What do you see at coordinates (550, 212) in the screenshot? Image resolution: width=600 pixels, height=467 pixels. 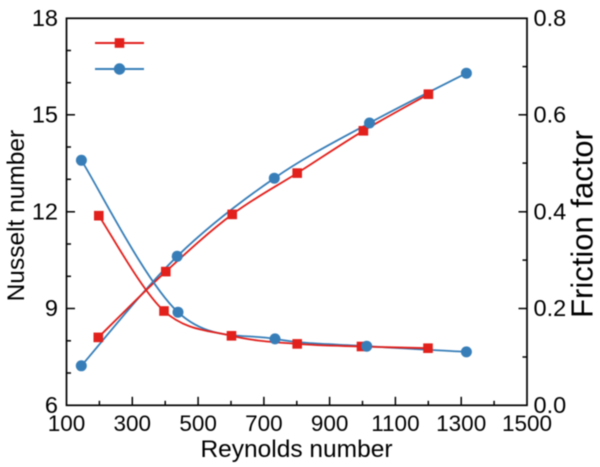 I see `svg-text: 0.4` at bounding box center [550, 212].